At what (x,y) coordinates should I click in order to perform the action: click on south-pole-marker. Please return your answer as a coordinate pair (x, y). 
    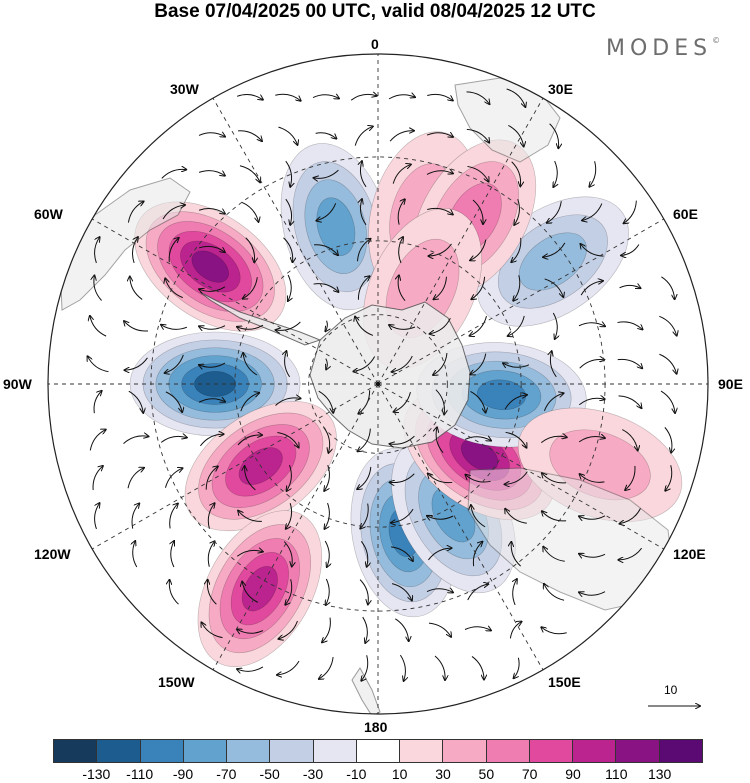
    Looking at the image, I should click on (378, 384).